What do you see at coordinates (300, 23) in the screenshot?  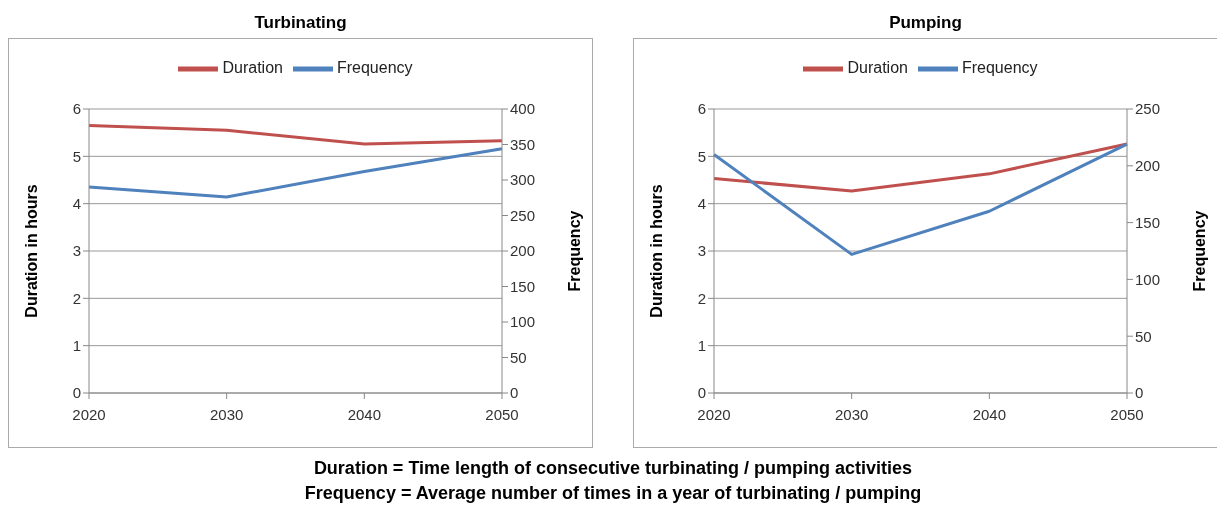 I see `chart-title: Turbinating` at bounding box center [300, 23].